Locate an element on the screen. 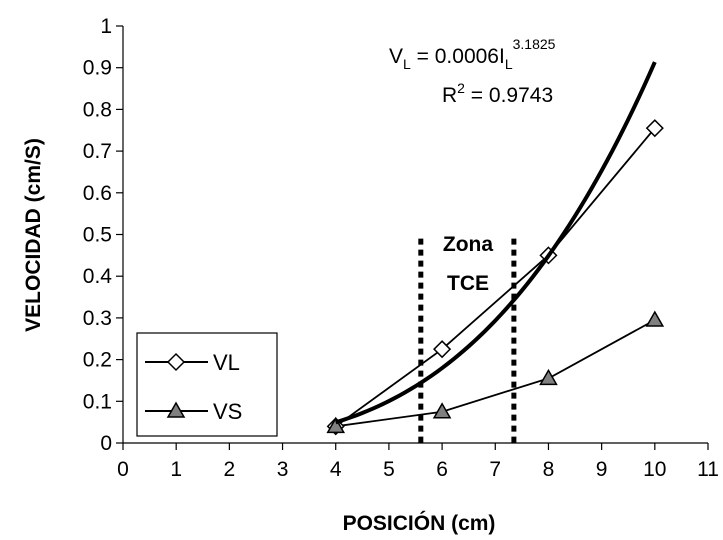  x-tick-label: 7 is located at coordinates (495, 469).